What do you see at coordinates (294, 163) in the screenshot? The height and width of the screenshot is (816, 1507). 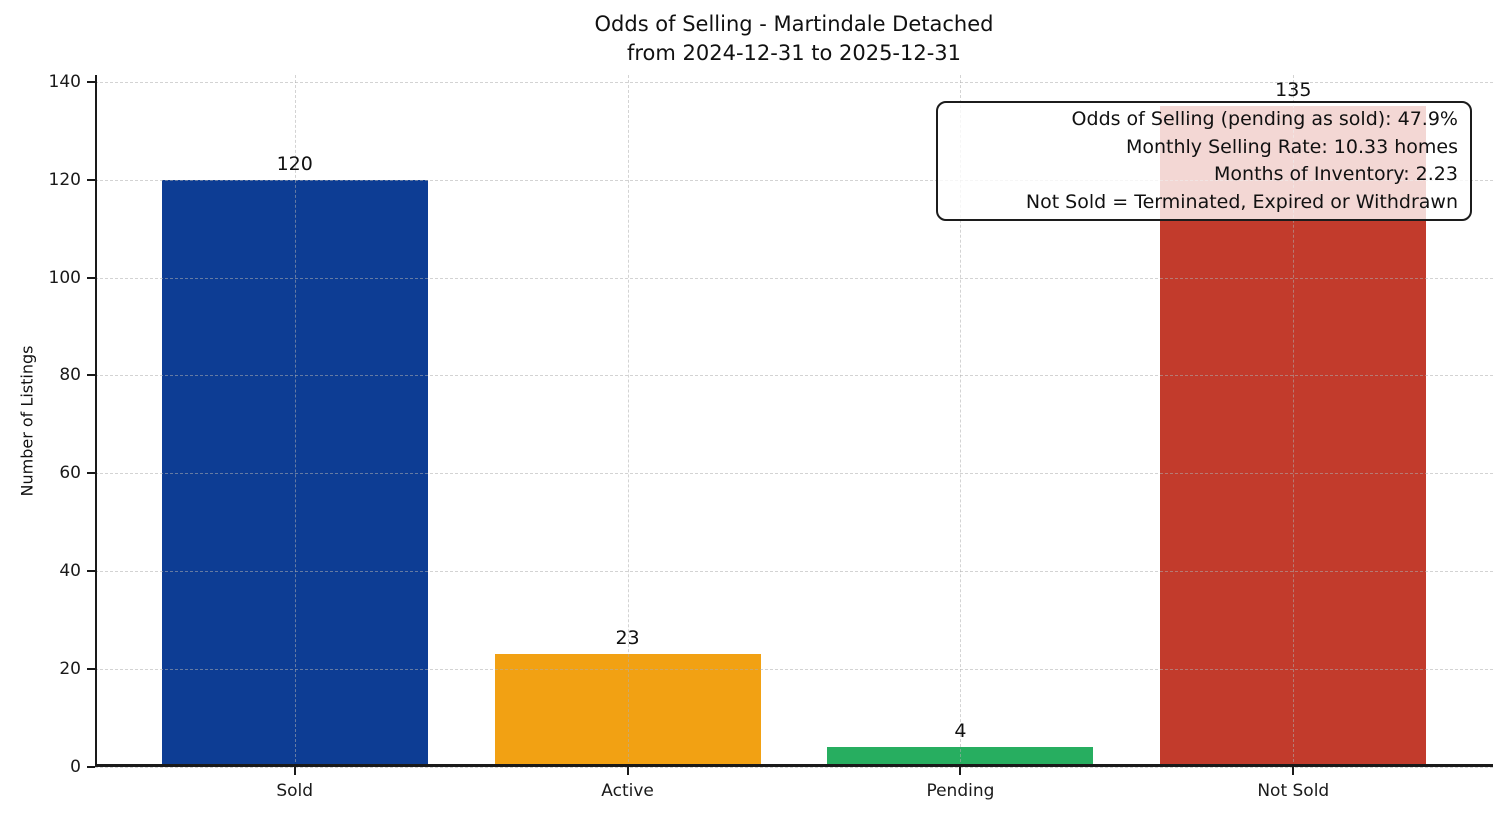 I see `bar-value-label: 120` at bounding box center [294, 163].